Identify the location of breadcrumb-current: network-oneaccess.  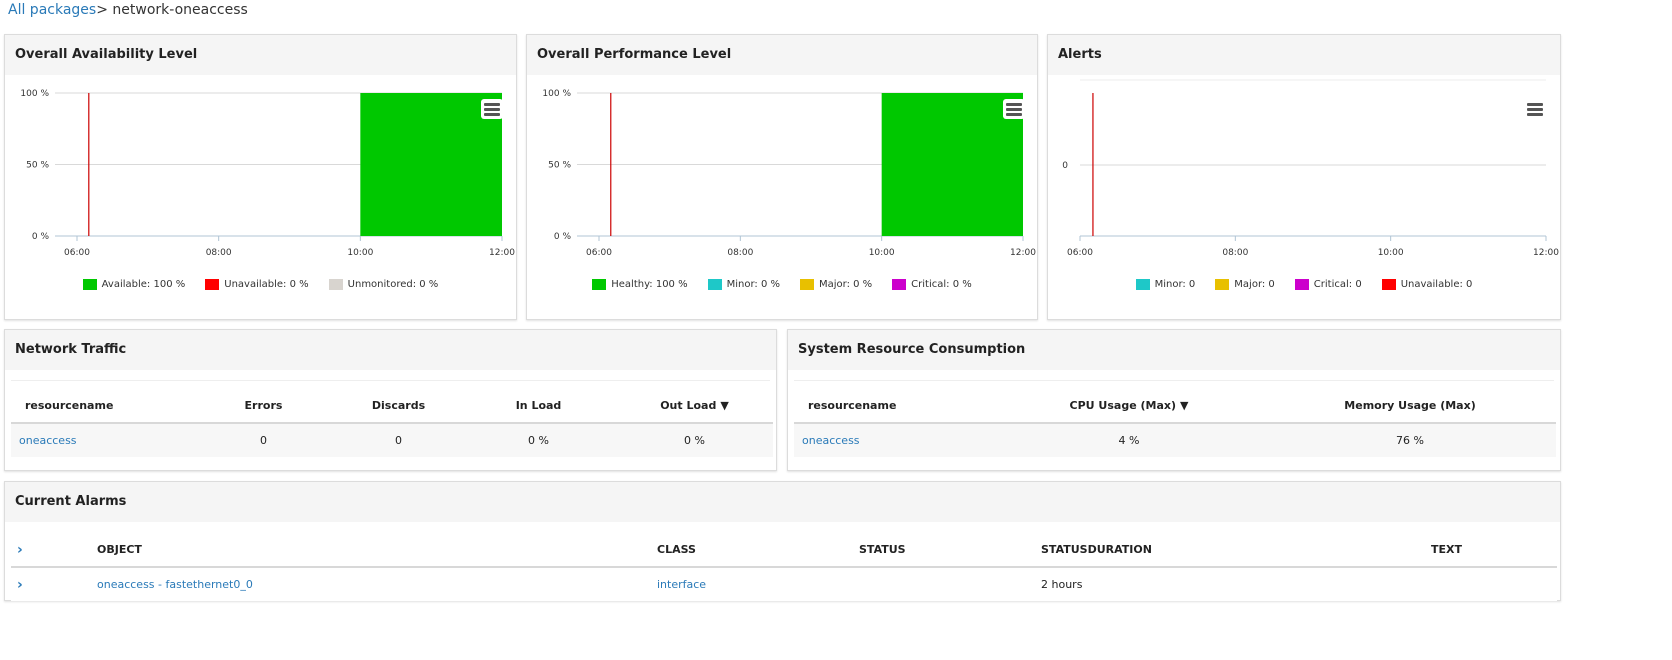
(180, 10).